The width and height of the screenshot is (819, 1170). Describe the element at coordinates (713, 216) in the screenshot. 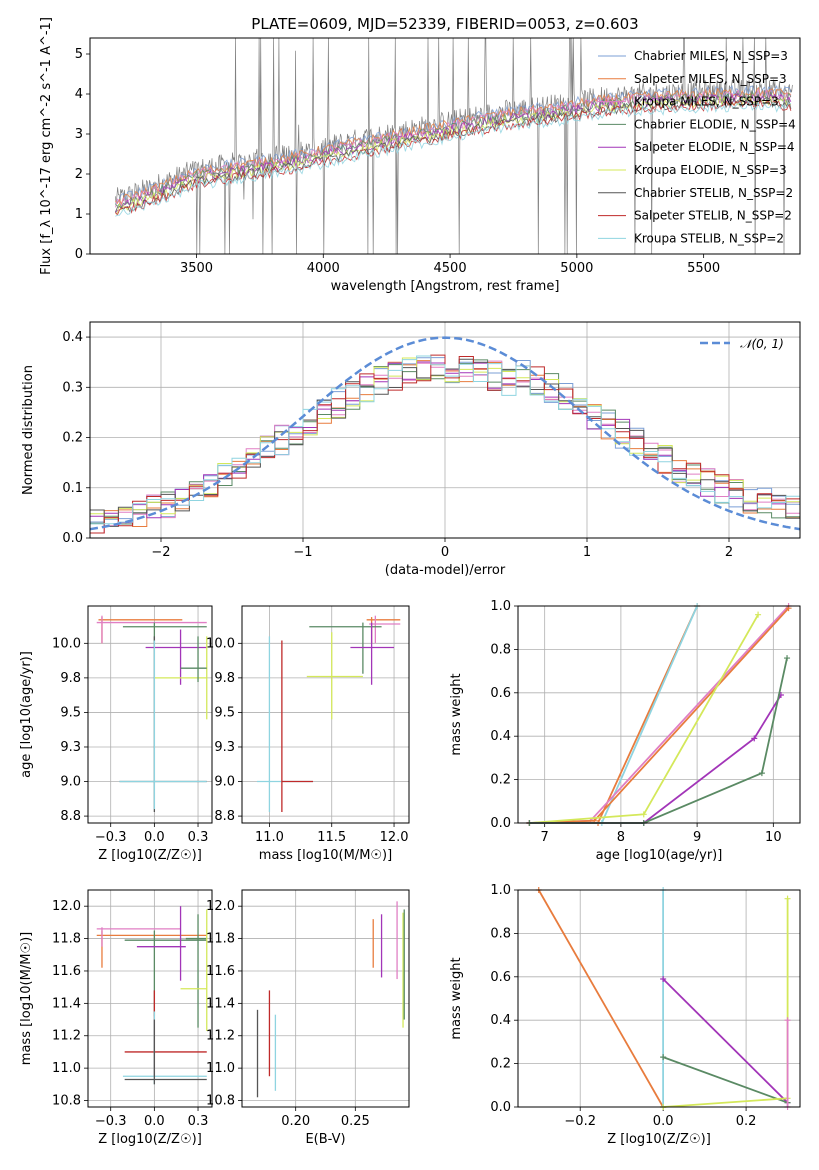

I see `legend-label: Salpeter STELIB, N_SSP=2` at that location.